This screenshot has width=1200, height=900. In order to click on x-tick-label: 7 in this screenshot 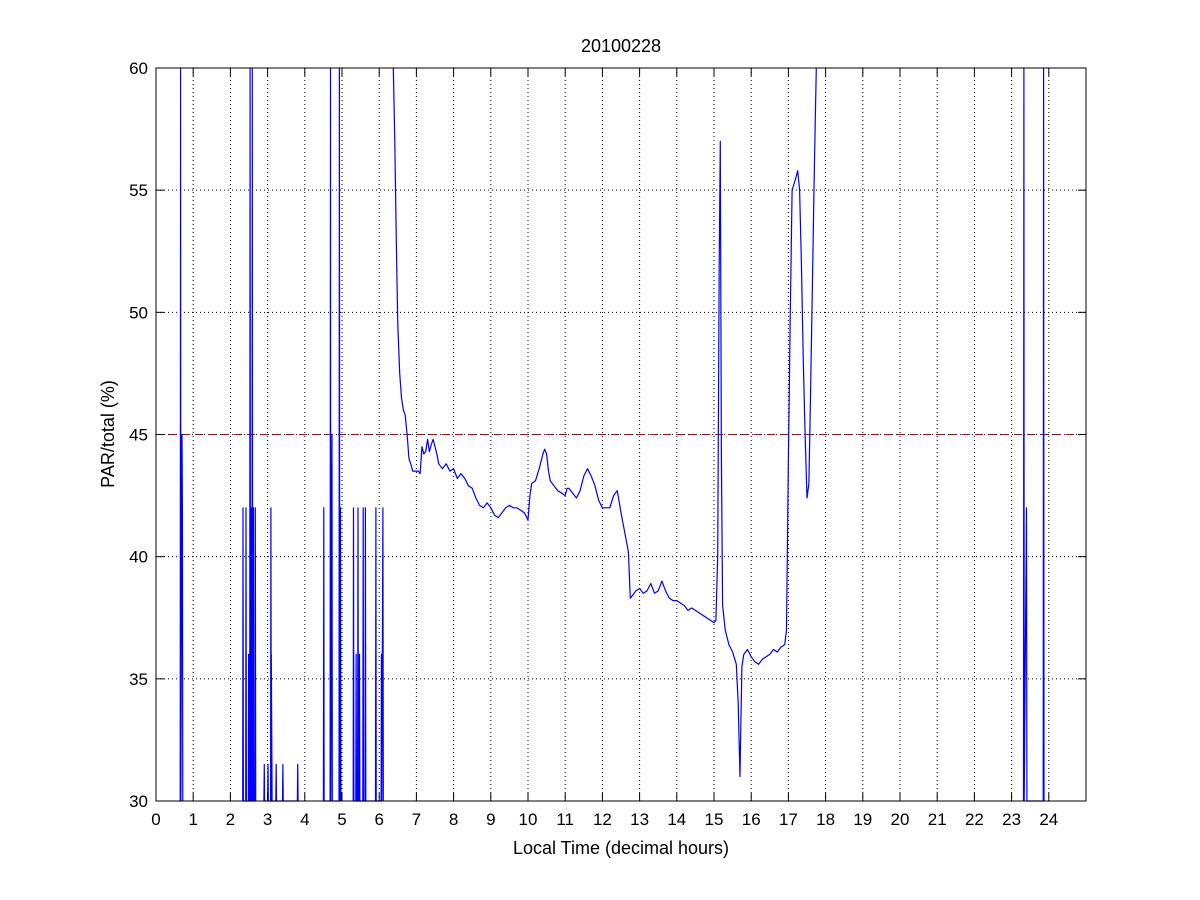, I will do `click(416, 819)`.